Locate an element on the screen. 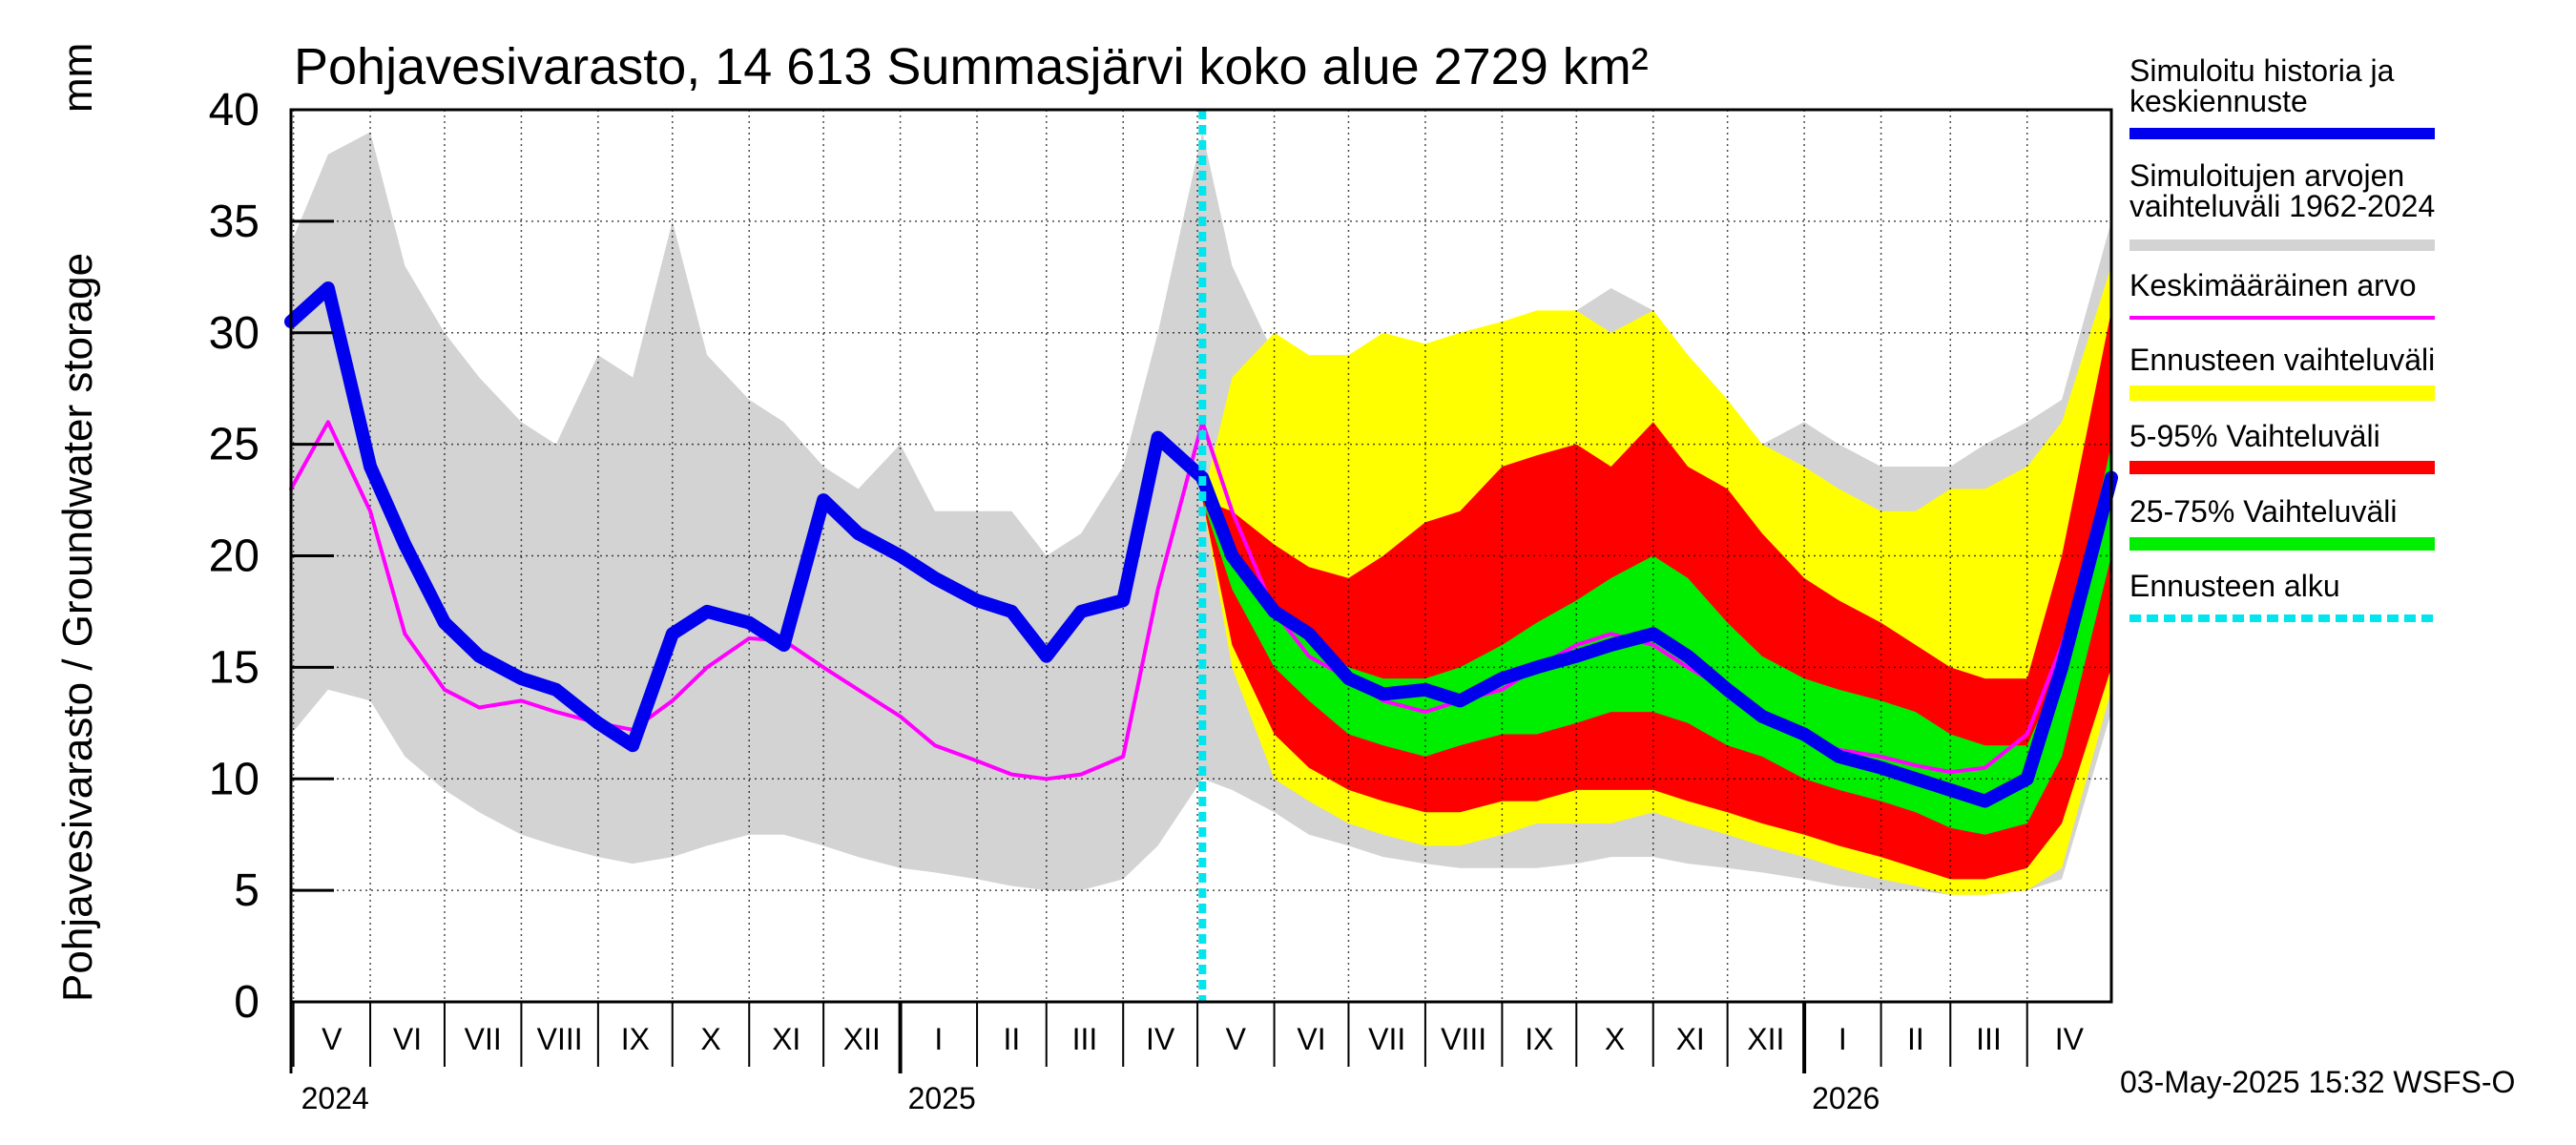 This screenshot has width=2576, height=1145. y-axis-unit: mm is located at coordinates (77, 78).